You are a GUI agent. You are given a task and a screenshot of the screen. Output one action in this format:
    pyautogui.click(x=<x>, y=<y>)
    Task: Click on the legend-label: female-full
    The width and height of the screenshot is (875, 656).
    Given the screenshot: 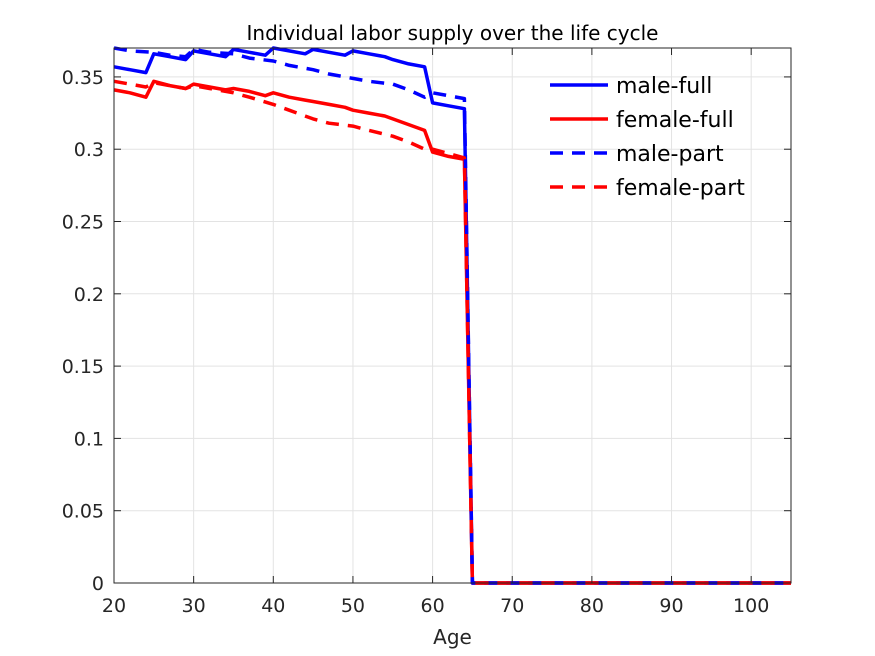 What is the action you would take?
    pyautogui.click(x=675, y=120)
    